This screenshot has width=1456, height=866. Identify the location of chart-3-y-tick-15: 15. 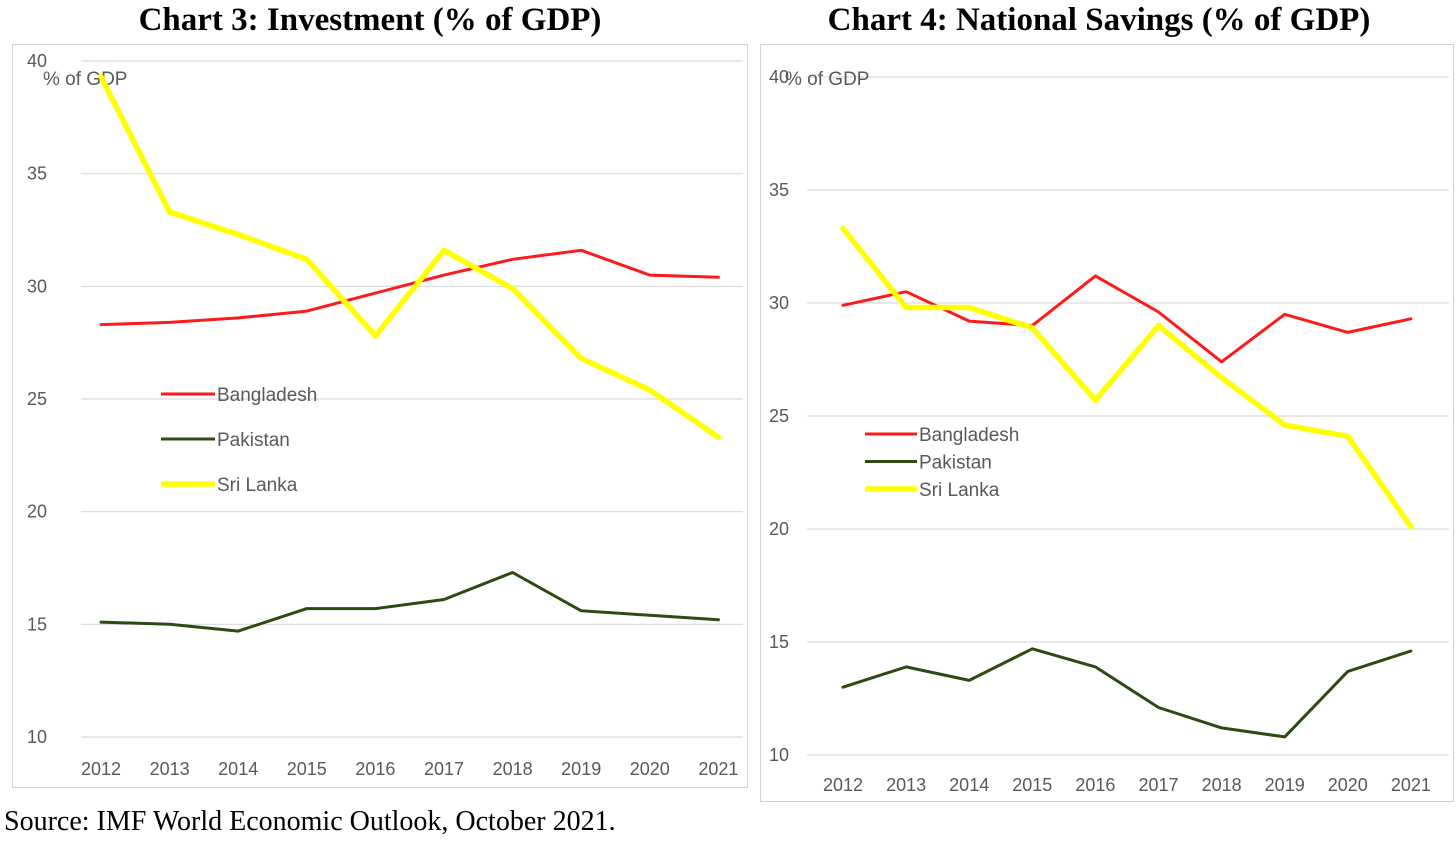
(37, 624).